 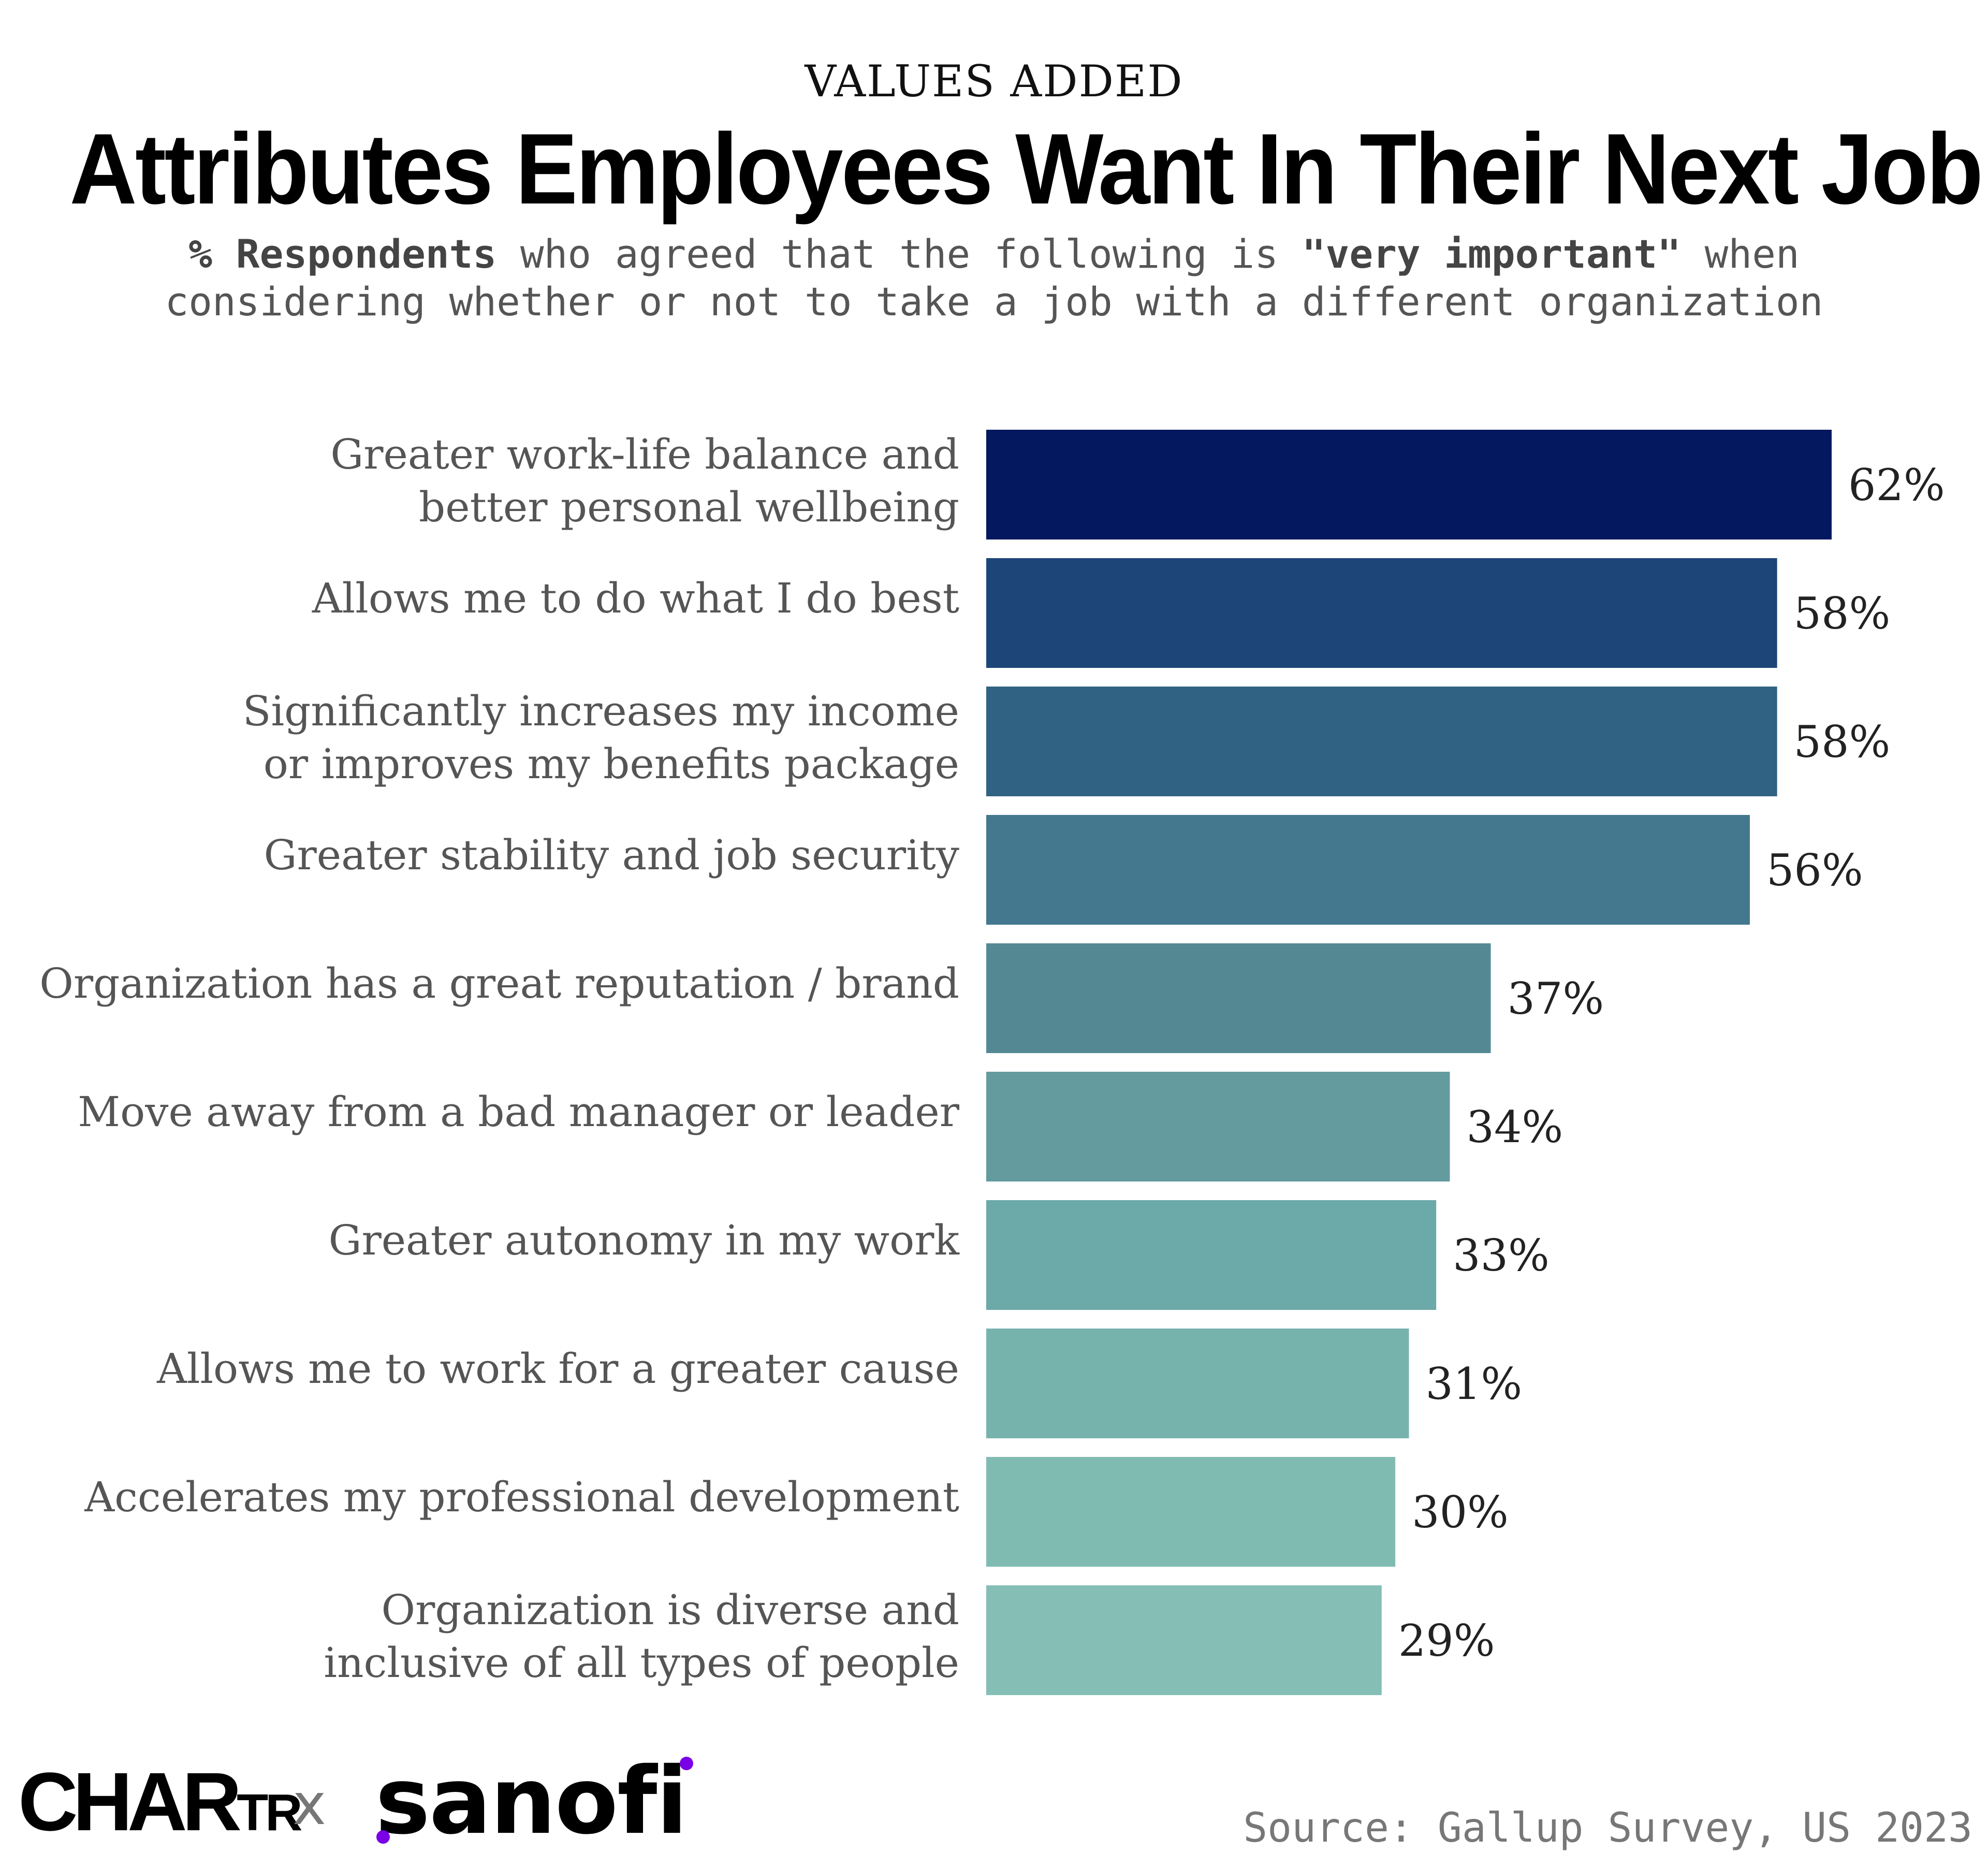 I want to click on value-label-2: 58%, so click(x=1842, y=742).